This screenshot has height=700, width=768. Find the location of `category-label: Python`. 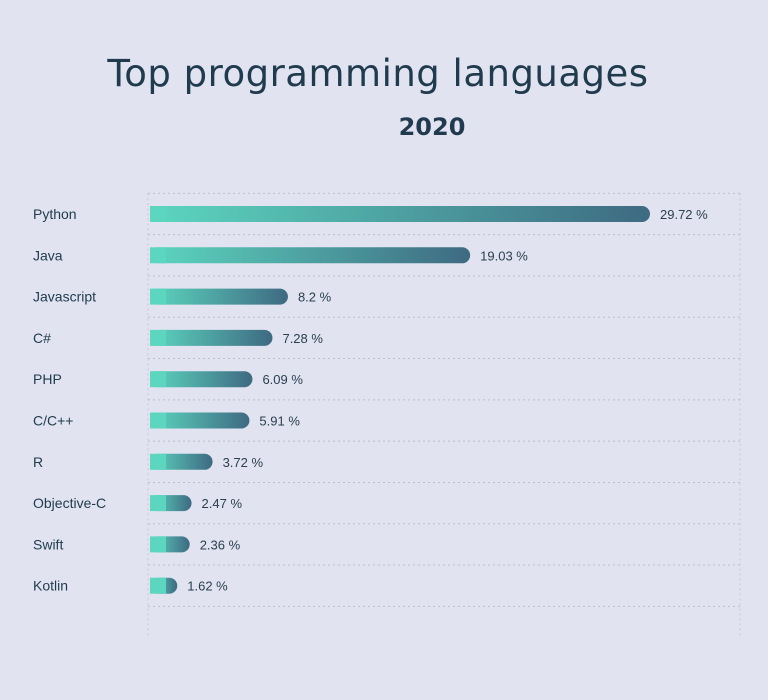

category-label: Python is located at coordinates (55, 214).